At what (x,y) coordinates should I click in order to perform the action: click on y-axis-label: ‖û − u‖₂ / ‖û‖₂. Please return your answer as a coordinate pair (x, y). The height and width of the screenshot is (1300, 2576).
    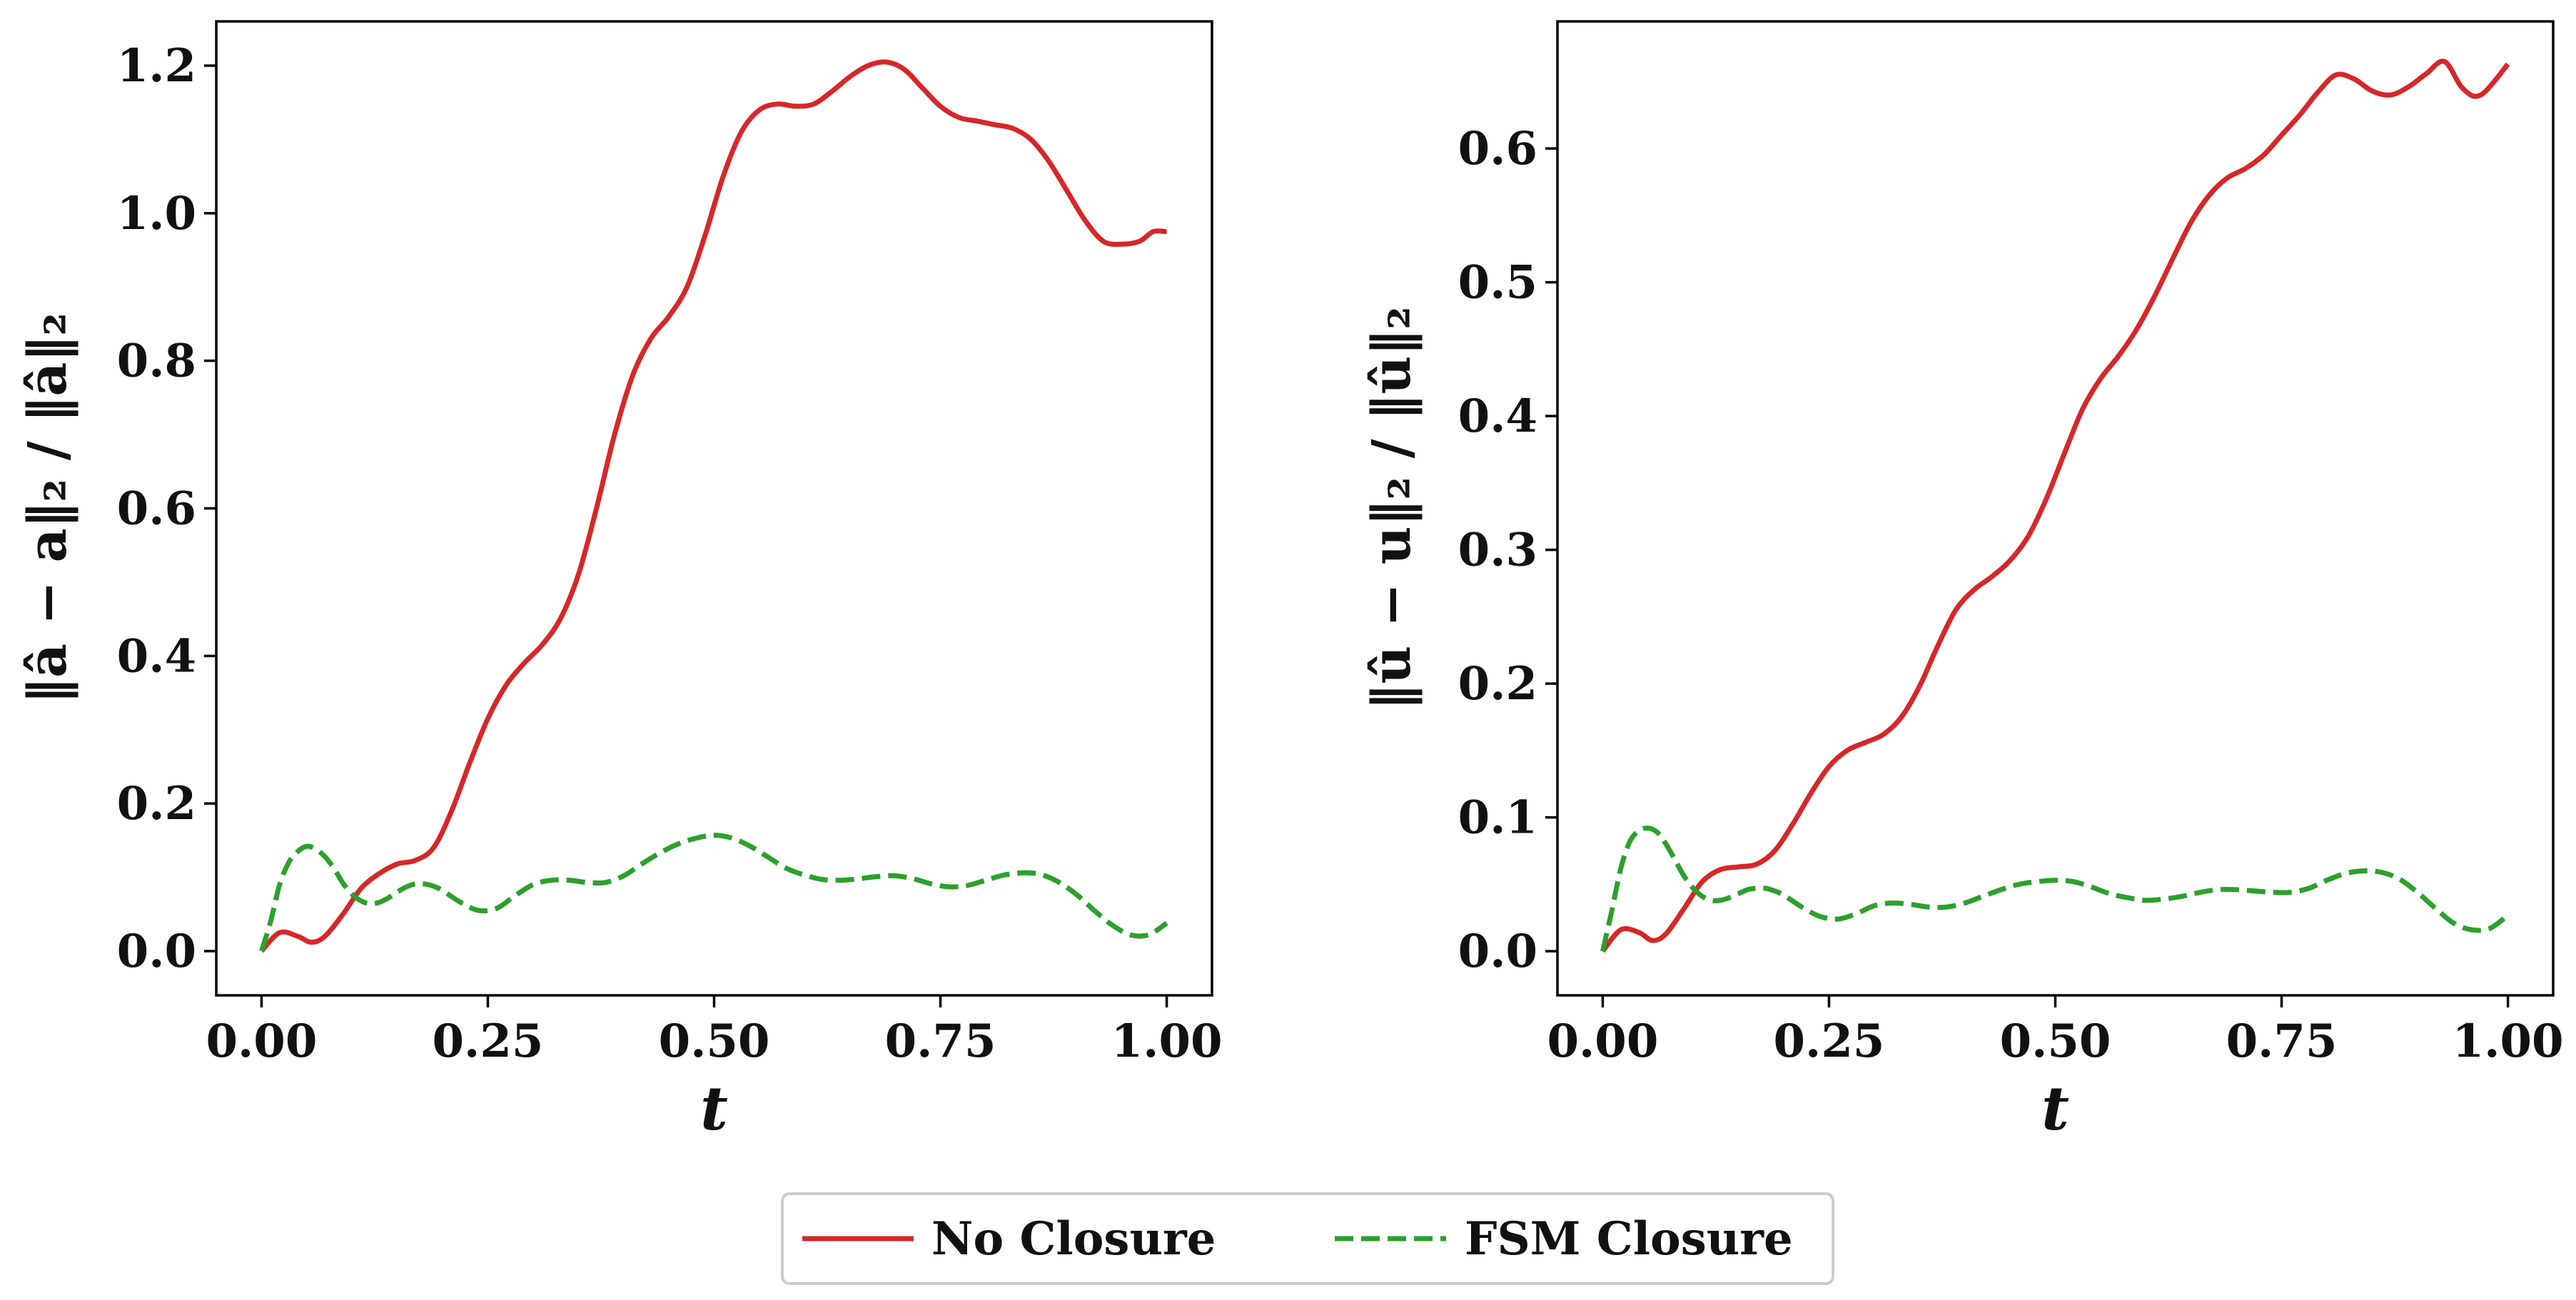
    Looking at the image, I should click on (1392, 508).